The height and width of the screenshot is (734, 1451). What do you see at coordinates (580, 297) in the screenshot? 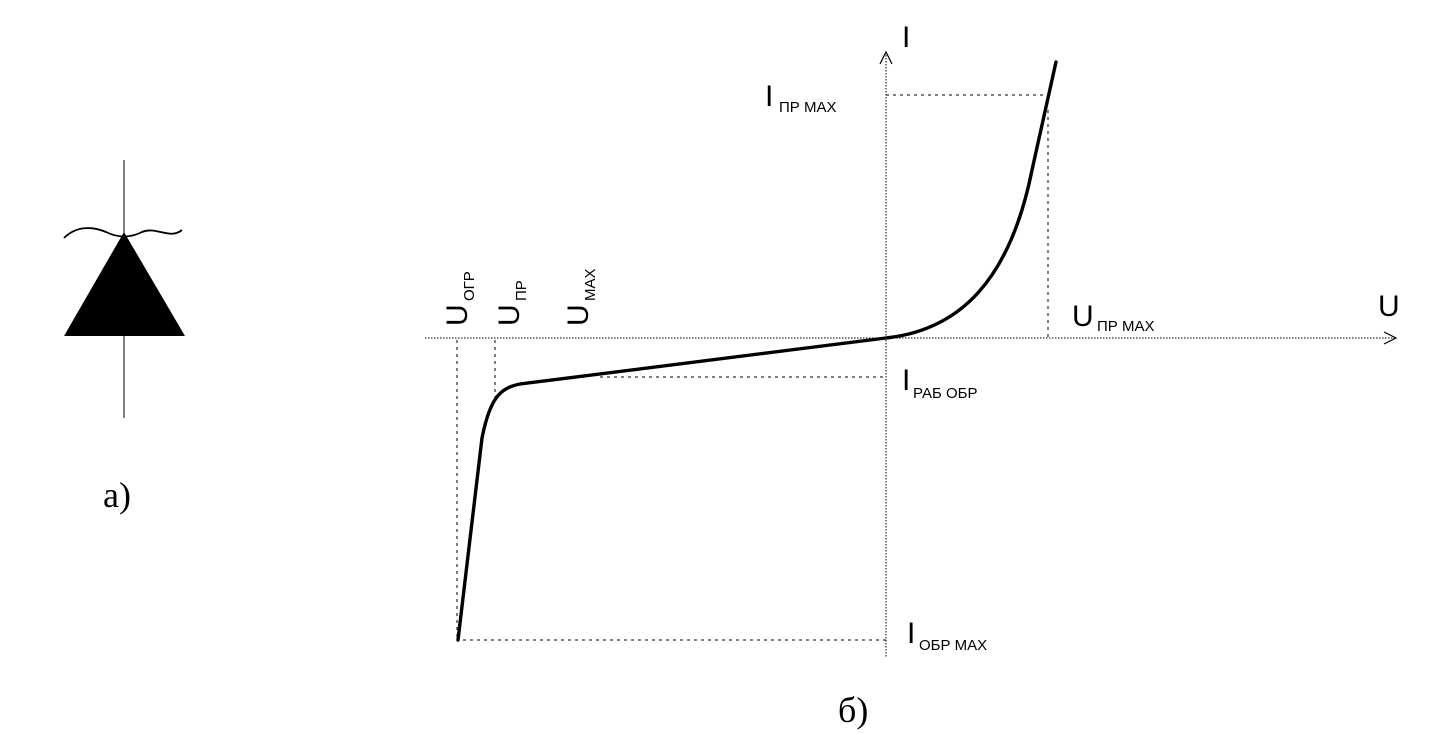
I see `label-u-max: U МАХ` at bounding box center [580, 297].